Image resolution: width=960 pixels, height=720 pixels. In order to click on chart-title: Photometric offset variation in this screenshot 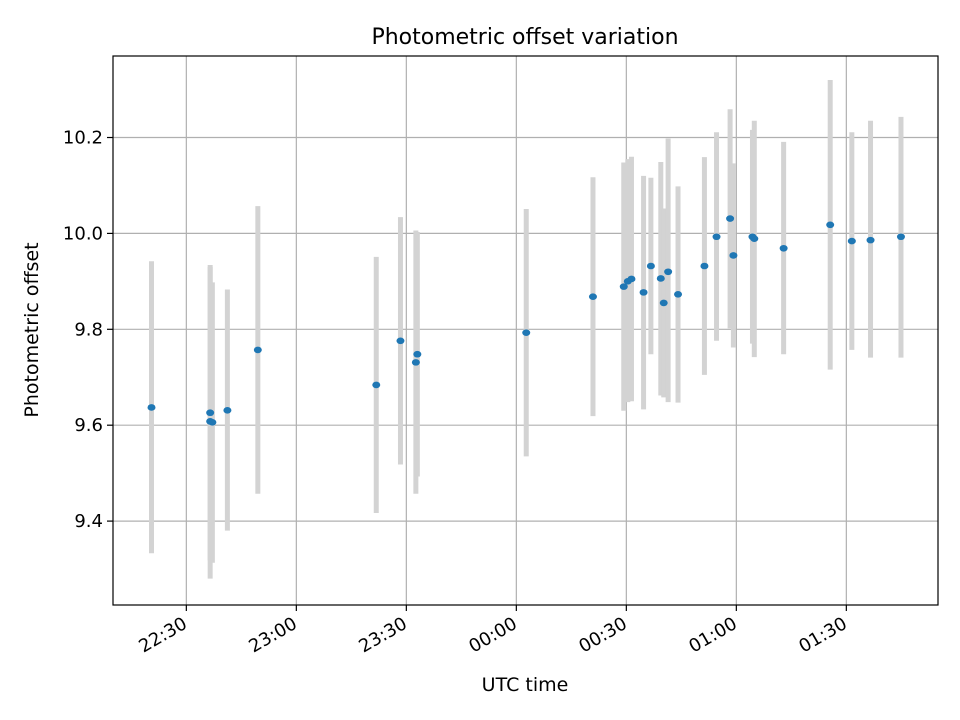, I will do `click(524, 37)`.